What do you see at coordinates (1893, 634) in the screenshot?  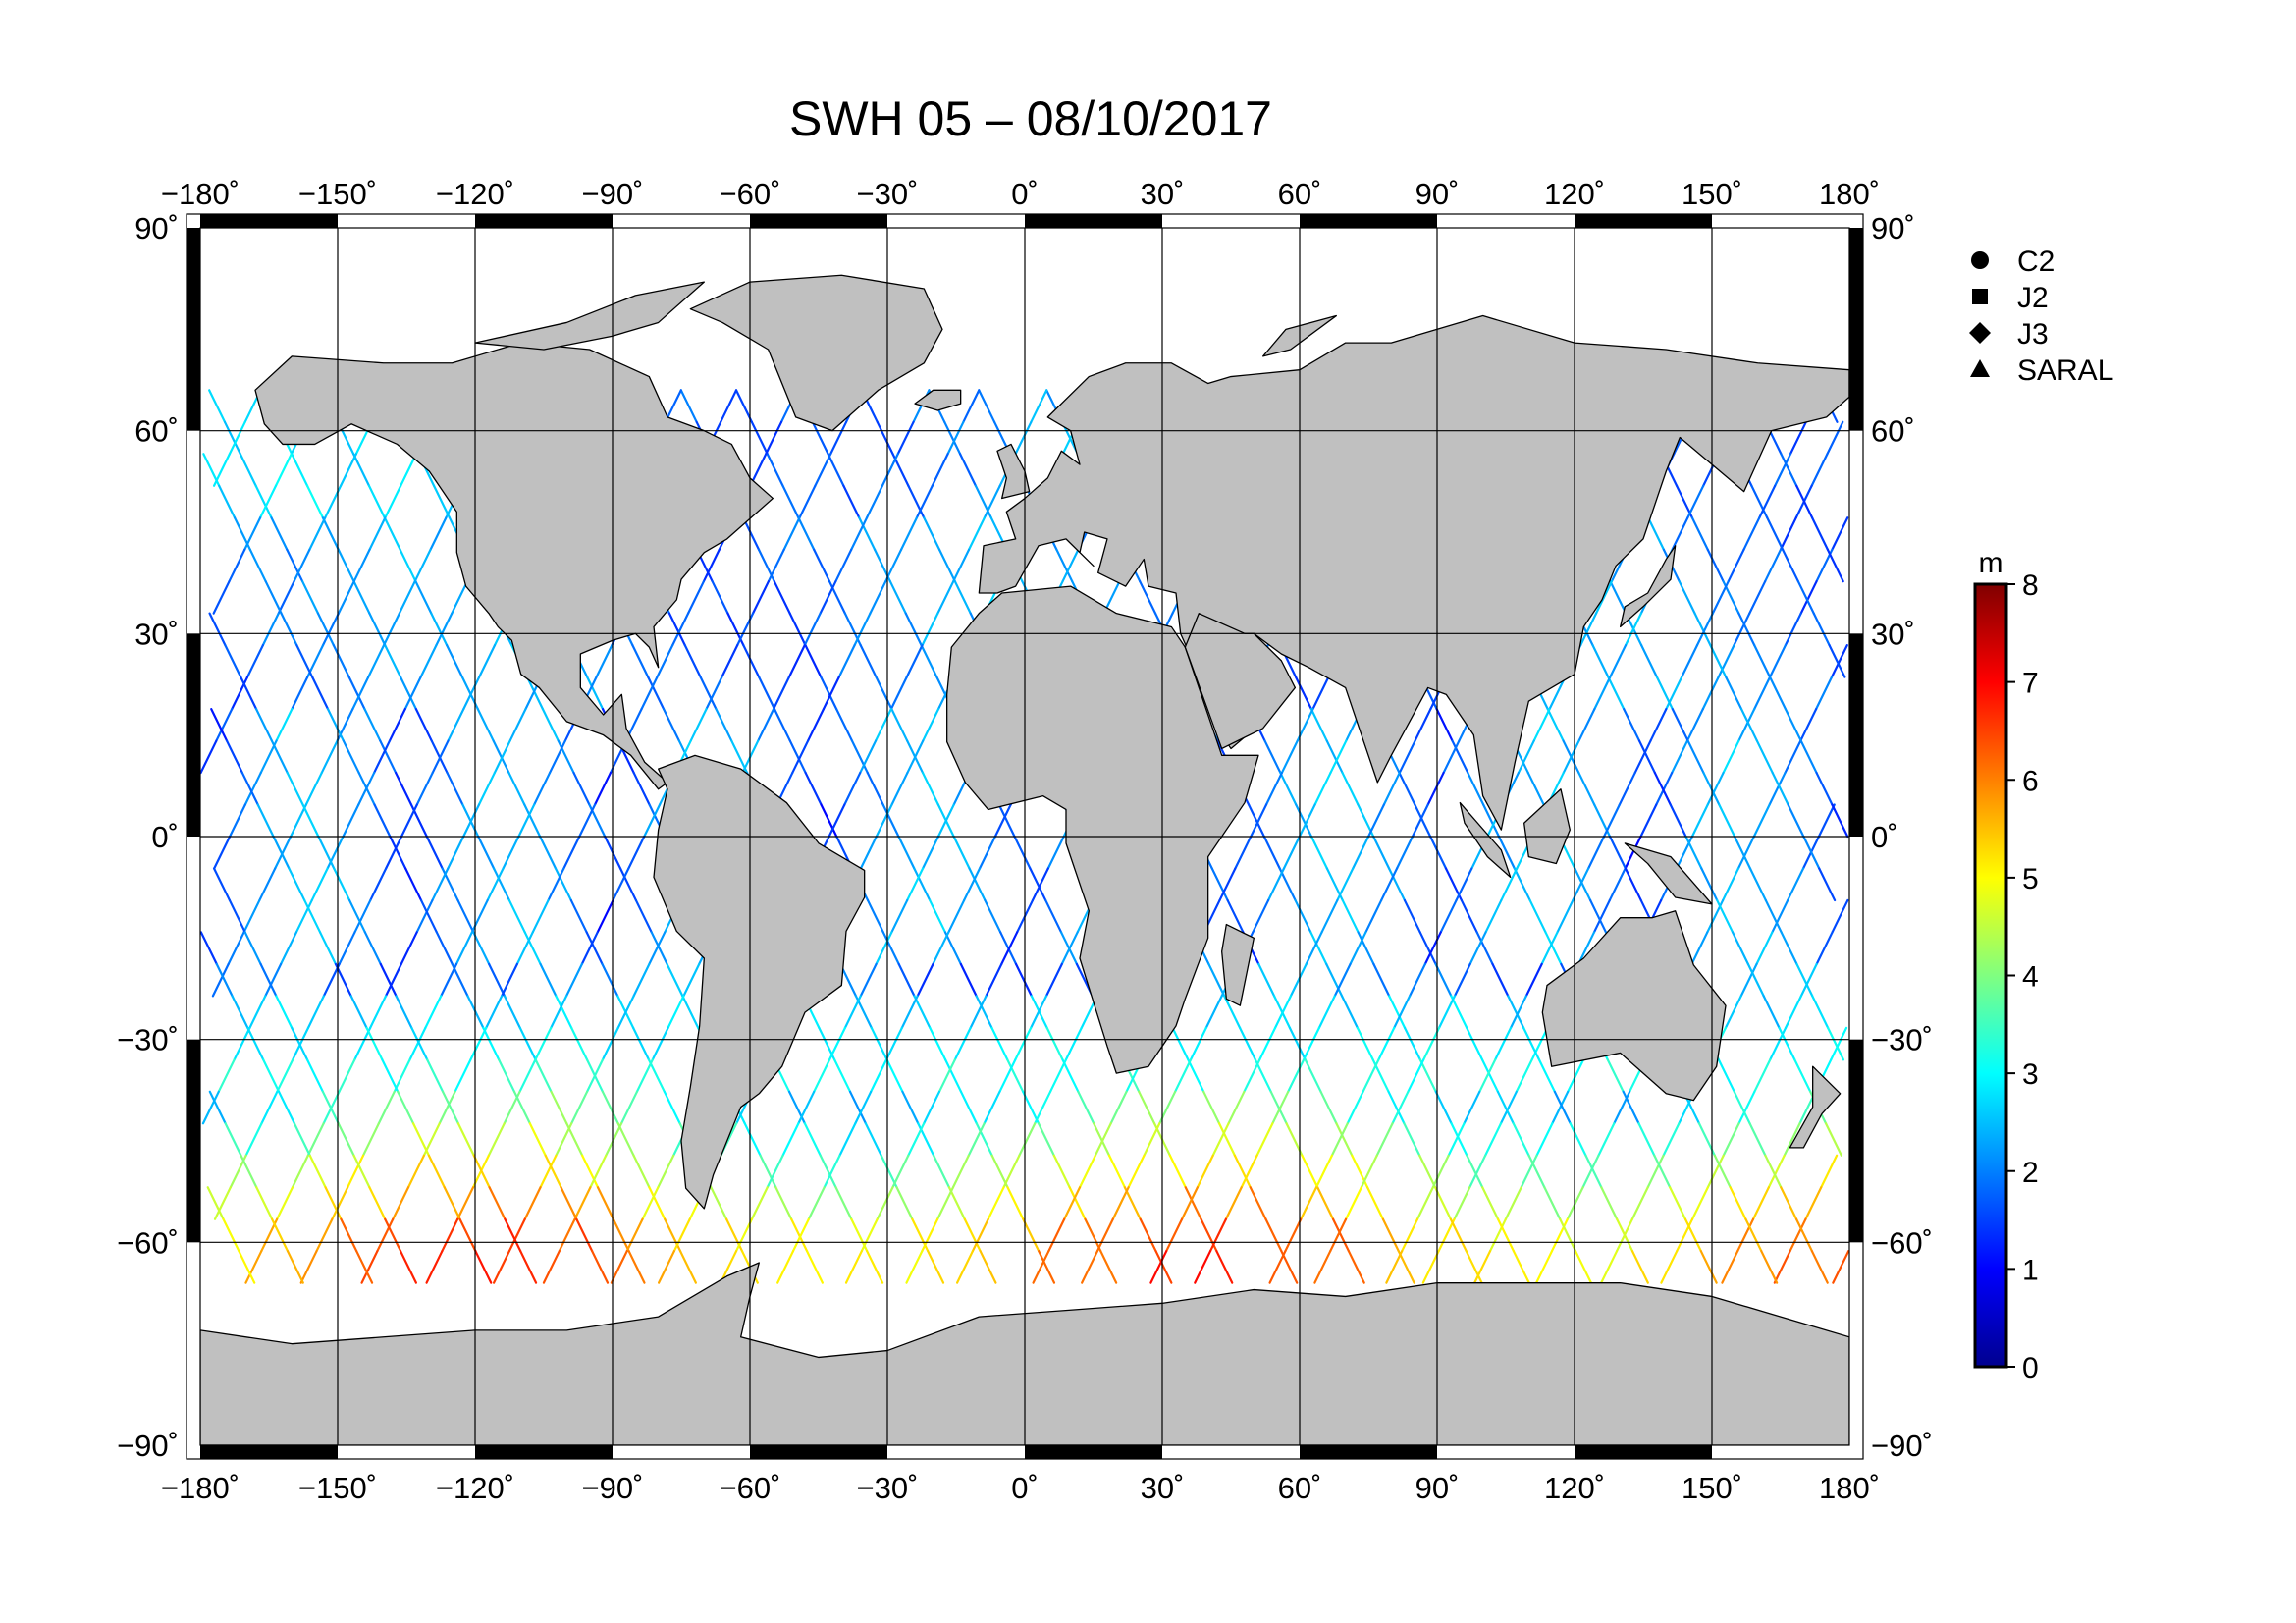 I see `lat-tick-label: 30˚` at bounding box center [1893, 634].